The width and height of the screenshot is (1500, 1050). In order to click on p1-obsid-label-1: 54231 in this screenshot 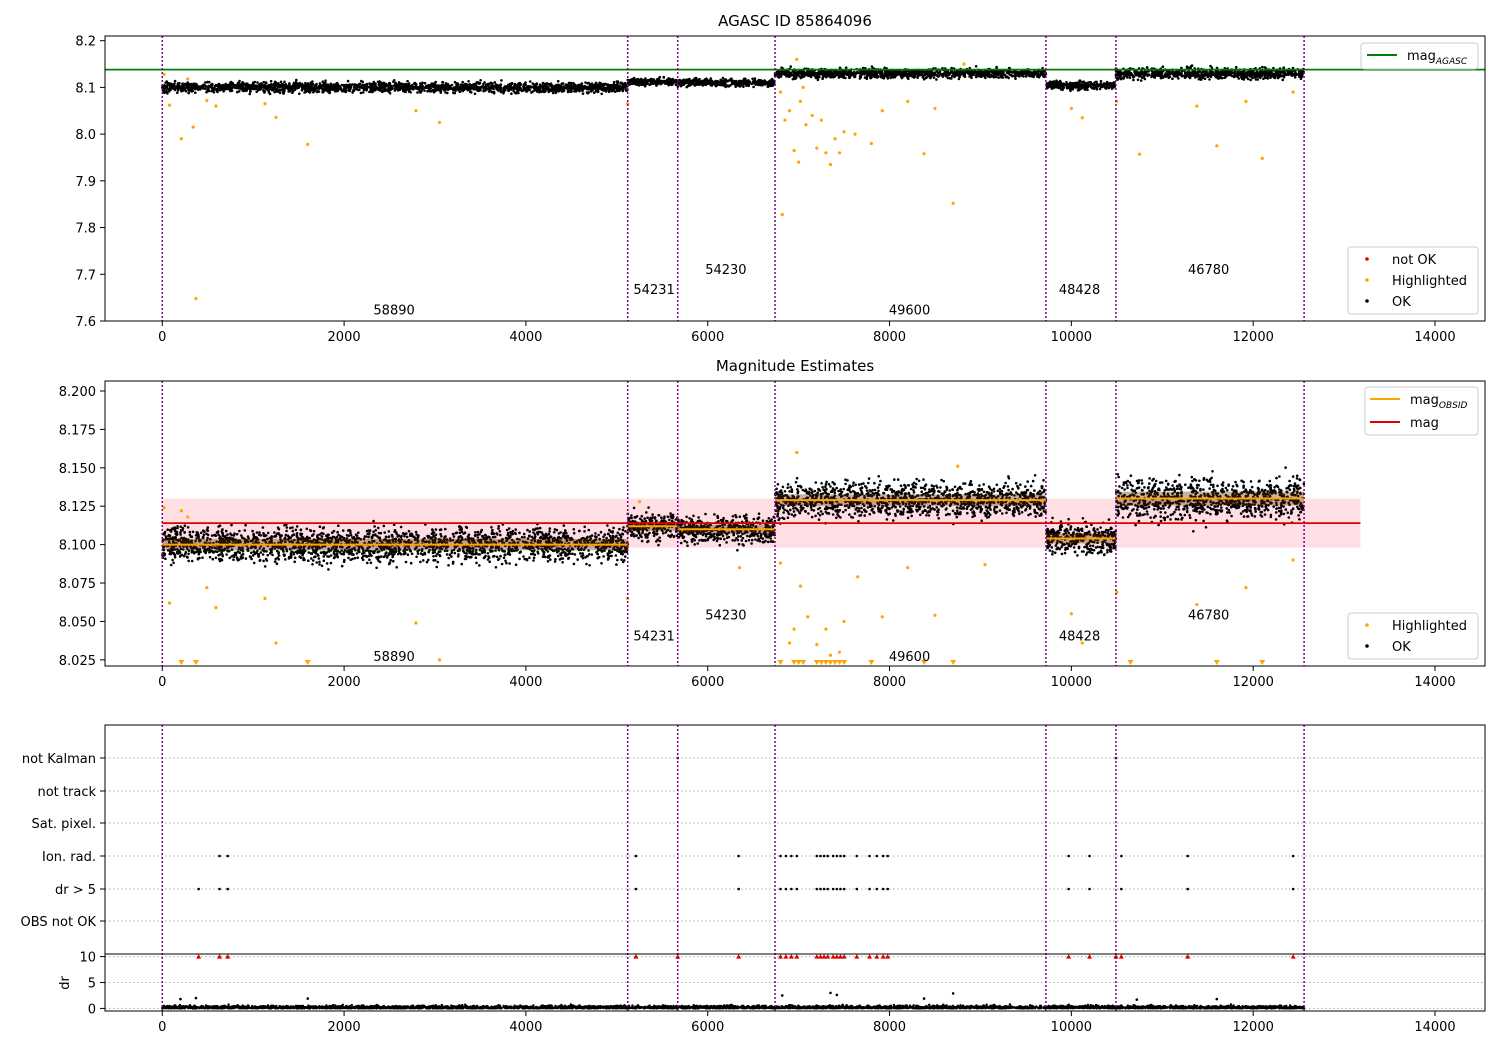, I will do `click(653, 290)`.